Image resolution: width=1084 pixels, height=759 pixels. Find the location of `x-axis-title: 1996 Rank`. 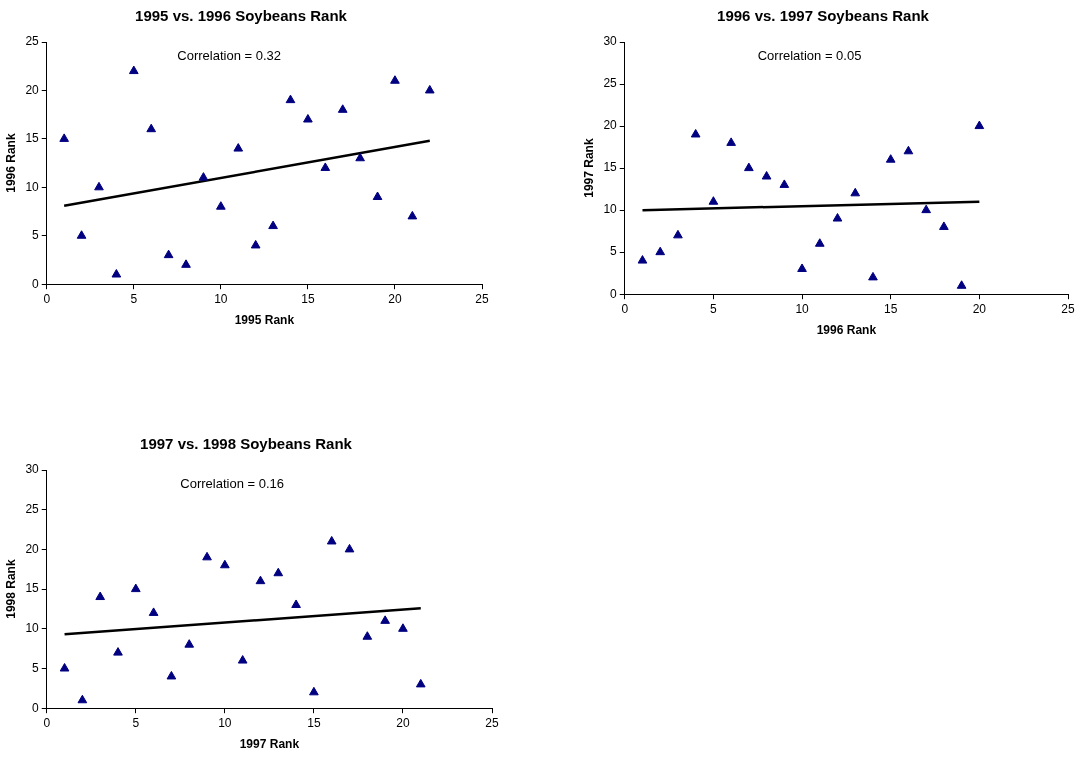

x-axis-title: 1996 Rank is located at coordinates (846, 330).